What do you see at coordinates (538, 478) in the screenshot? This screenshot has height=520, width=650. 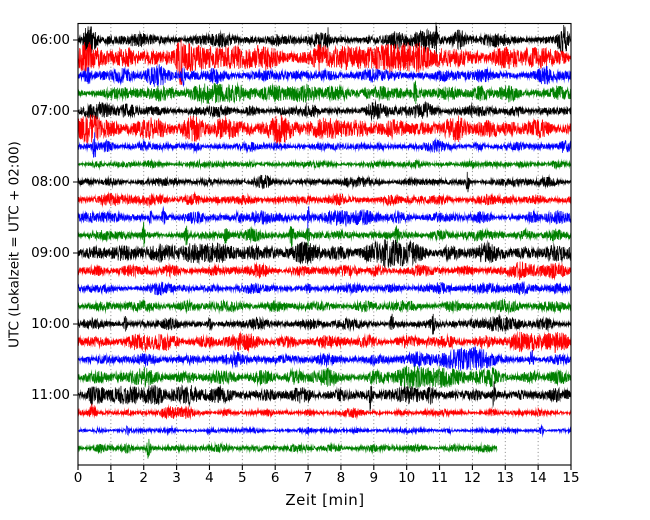 I see `x-tick-label: 14` at bounding box center [538, 478].